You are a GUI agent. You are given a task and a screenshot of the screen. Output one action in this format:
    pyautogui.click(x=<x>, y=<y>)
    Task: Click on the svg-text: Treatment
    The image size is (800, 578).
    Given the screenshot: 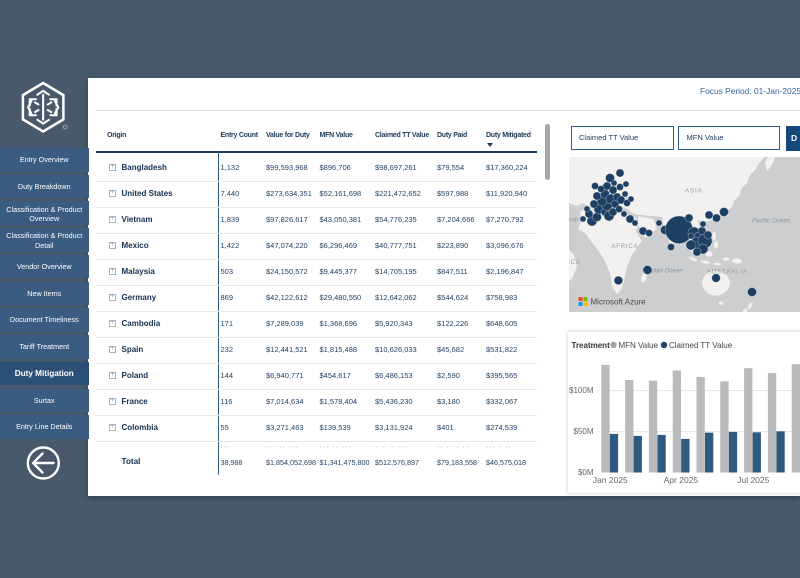 What is the action you would take?
    pyautogui.click(x=591, y=345)
    